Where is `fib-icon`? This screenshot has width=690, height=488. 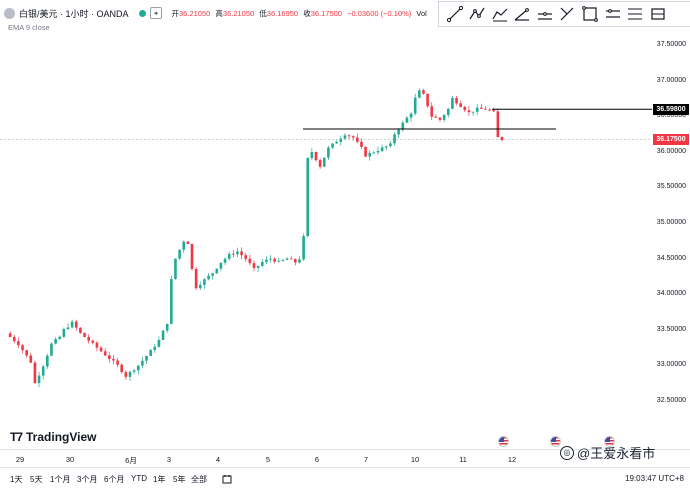
fib-icon is located at coordinates (657, 14).